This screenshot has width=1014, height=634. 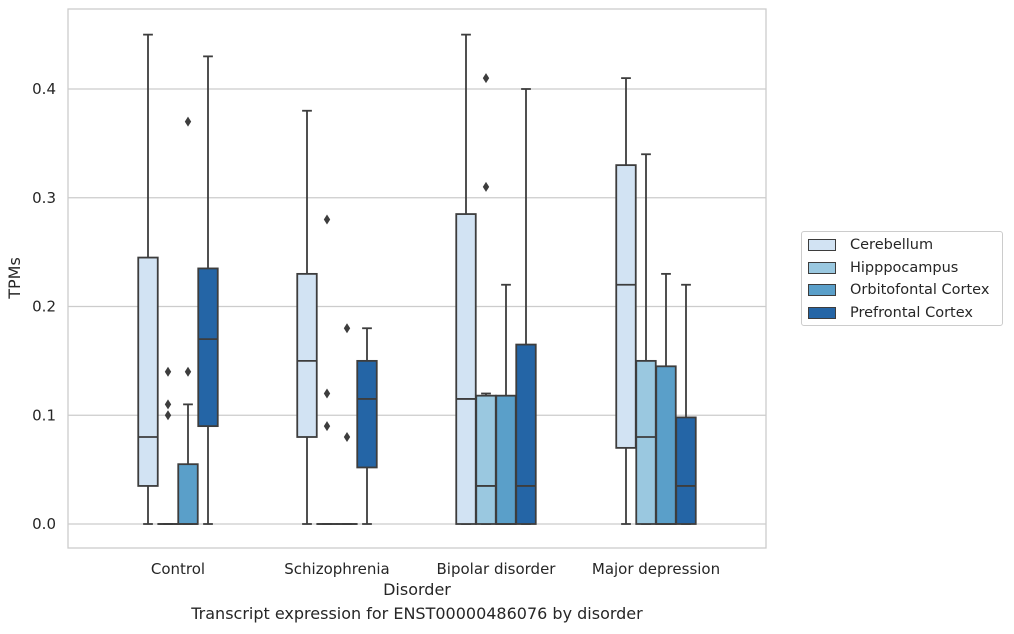 I want to click on x-tick-label: Major depression, so click(x=656, y=569).